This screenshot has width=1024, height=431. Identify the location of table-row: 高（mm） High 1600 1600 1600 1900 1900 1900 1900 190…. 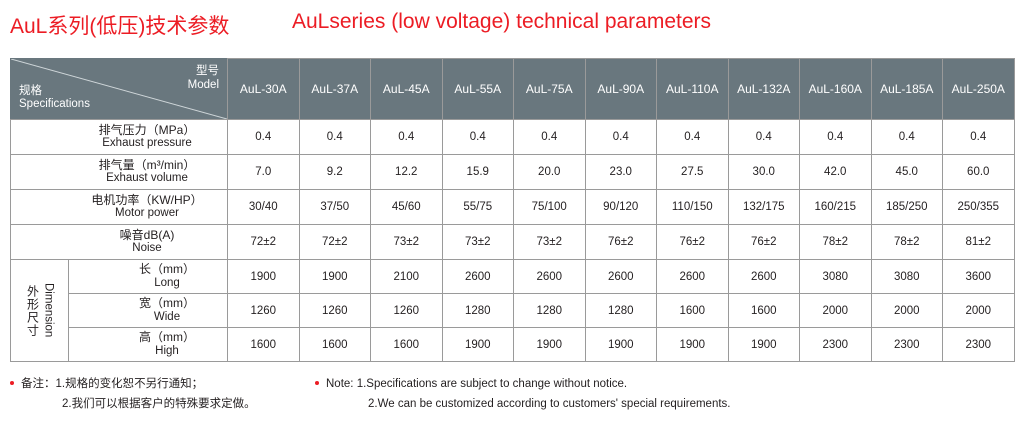
(513, 344).